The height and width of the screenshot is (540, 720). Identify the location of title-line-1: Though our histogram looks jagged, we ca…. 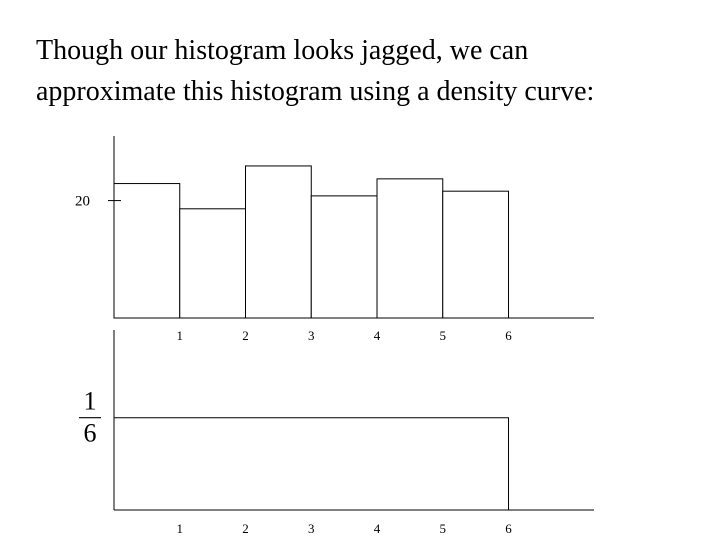
(282, 50).